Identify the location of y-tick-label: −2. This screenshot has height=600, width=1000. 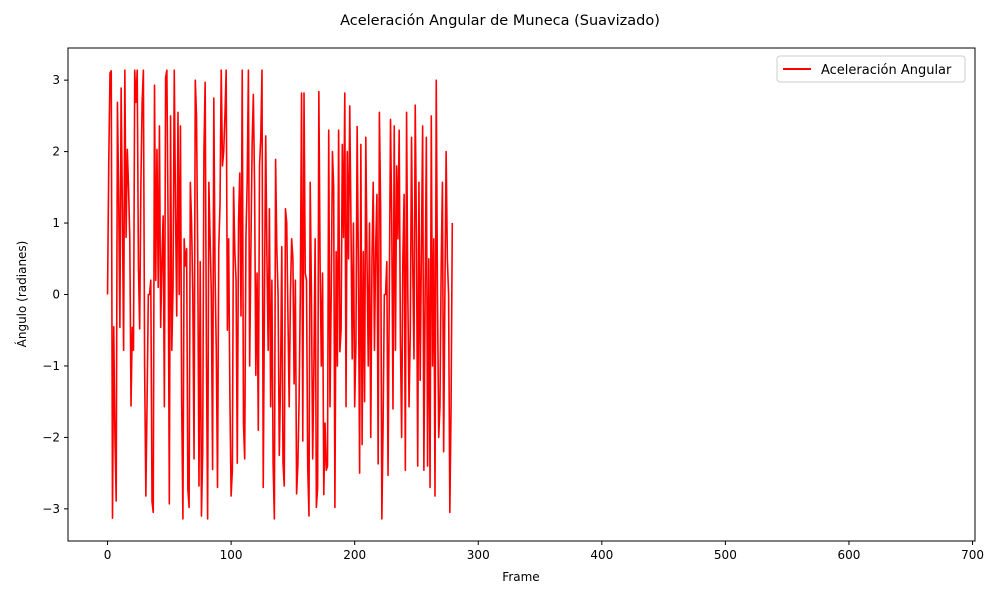
(51, 437).